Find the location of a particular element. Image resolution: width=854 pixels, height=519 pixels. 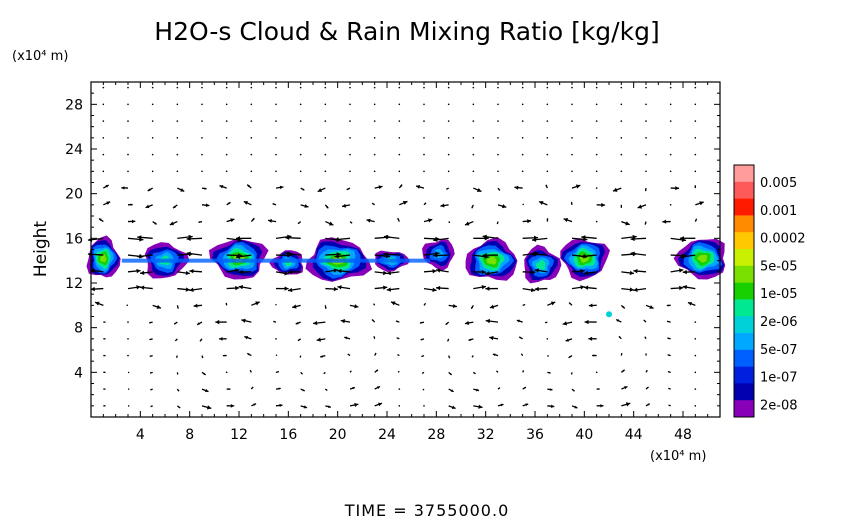

cloud-contour is located at coordinates (491, 260).